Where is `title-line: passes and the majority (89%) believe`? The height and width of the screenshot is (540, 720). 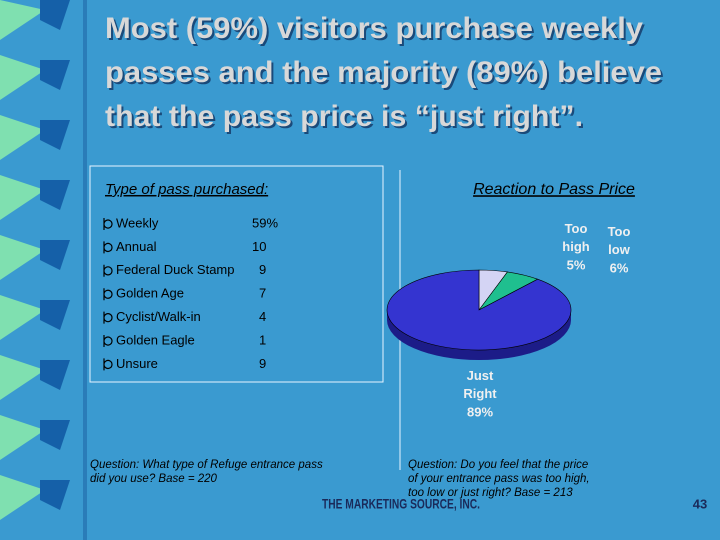
title-line: passes and the majority (89%) believe is located at coordinates (383, 72).